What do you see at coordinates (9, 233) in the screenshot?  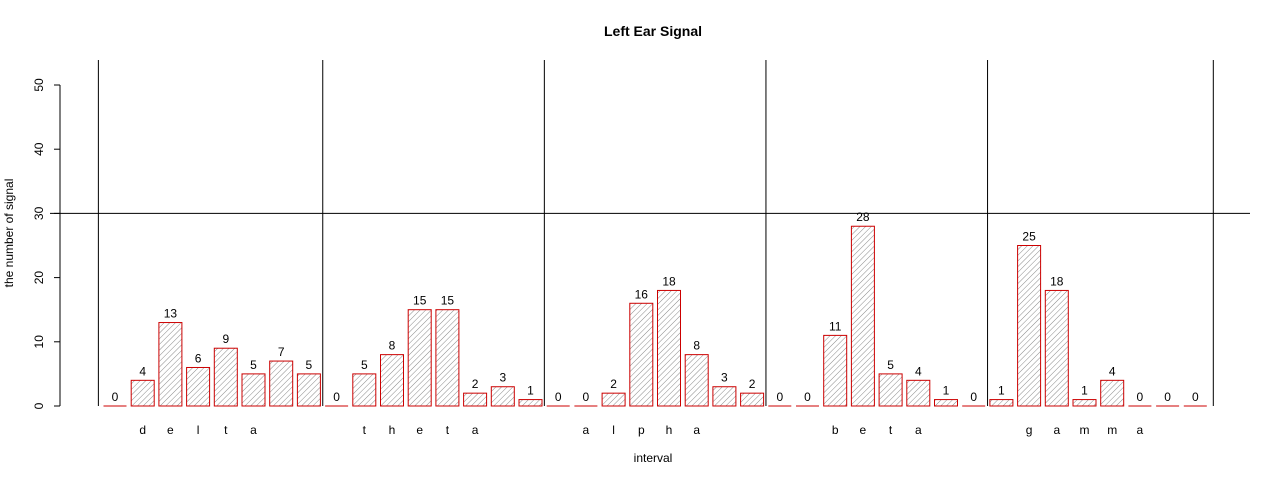 I see `y-axis-label: the number of signal` at bounding box center [9, 233].